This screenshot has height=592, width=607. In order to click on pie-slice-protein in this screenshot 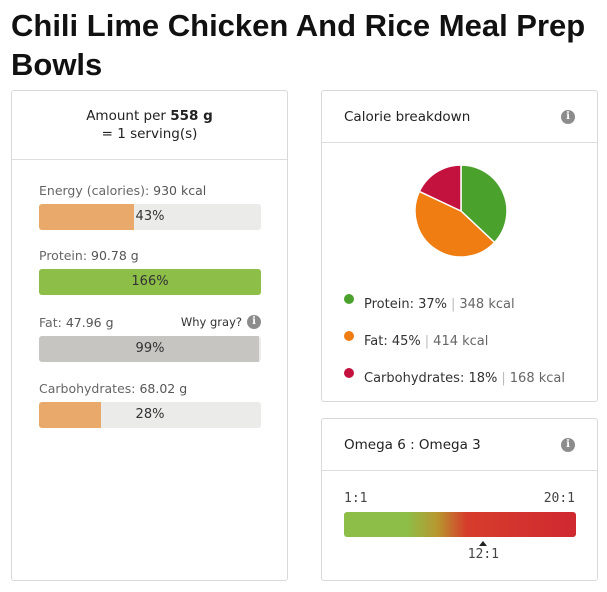, I will do `click(484, 204)`.